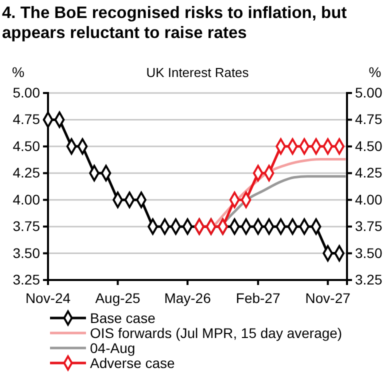 The image size is (387, 377). I want to click on x-tick-label: Feb-27, so click(258, 298).